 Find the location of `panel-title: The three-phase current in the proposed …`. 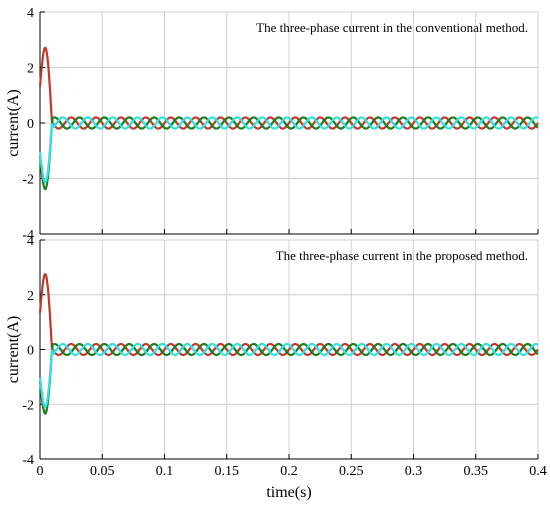

panel-title: The three-phase current in the proposed … is located at coordinates (402, 255).